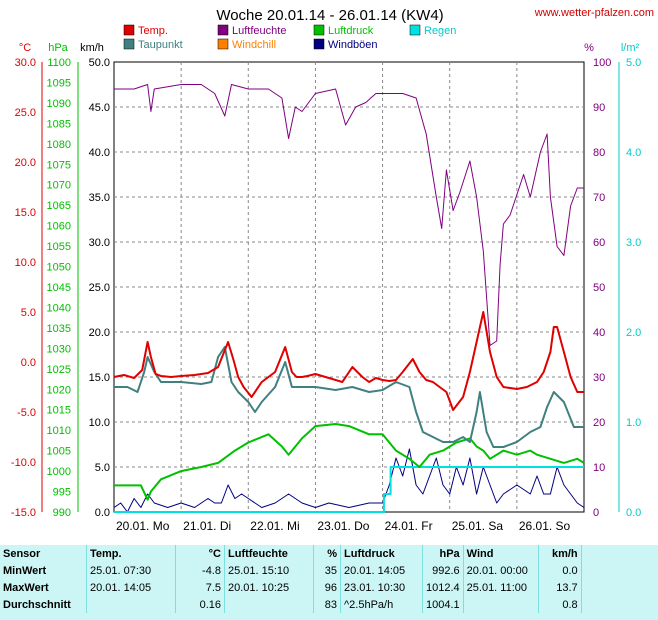 This screenshot has height=620, width=658. I want to click on rain-tick-label: 0.0, so click(633, 513).